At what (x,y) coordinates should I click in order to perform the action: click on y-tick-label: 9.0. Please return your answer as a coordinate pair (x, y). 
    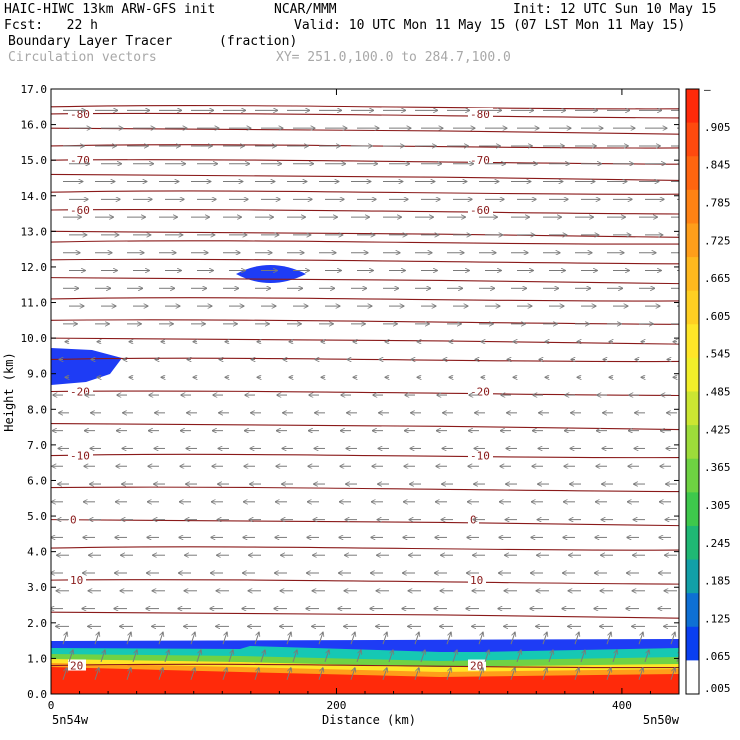
    Looking at the image, I should click on (37, 374).